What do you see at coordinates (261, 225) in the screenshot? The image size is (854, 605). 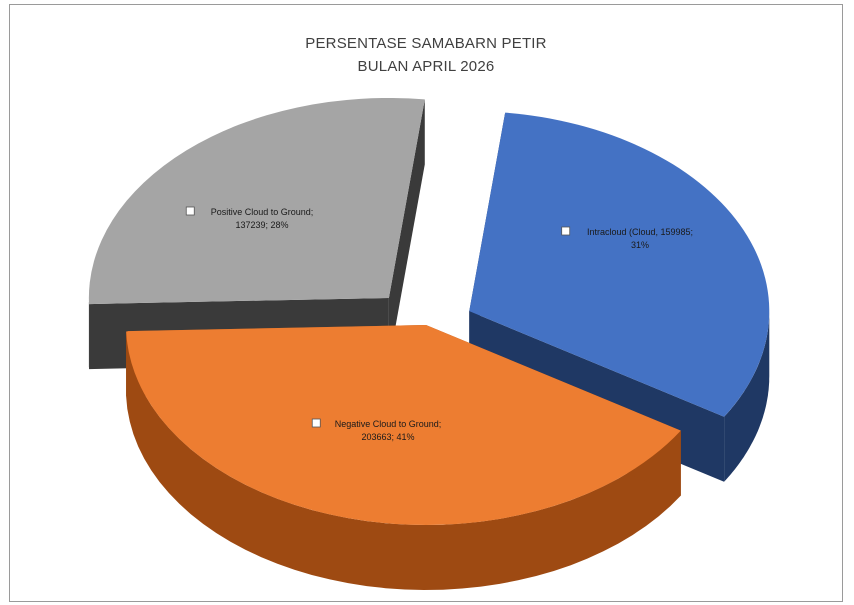 I see `data-label-line2-3: 137239; 28%` at bounding box center [261, 225].